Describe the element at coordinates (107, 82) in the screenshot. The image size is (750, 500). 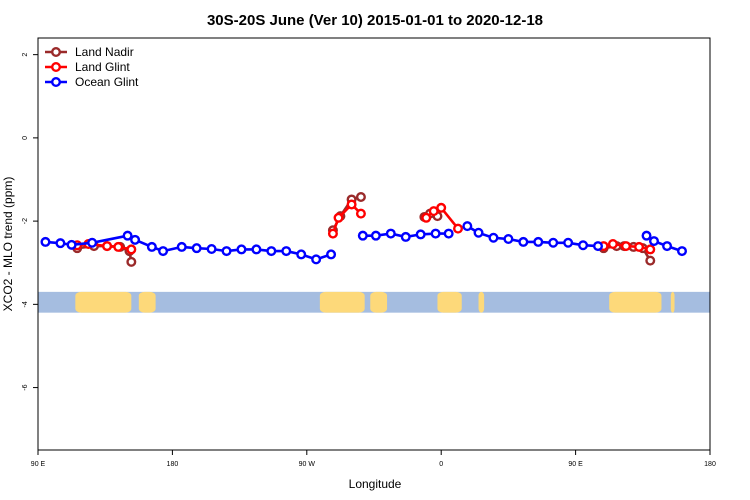
I see `legend-label-2: Ocean Glint` at that location.